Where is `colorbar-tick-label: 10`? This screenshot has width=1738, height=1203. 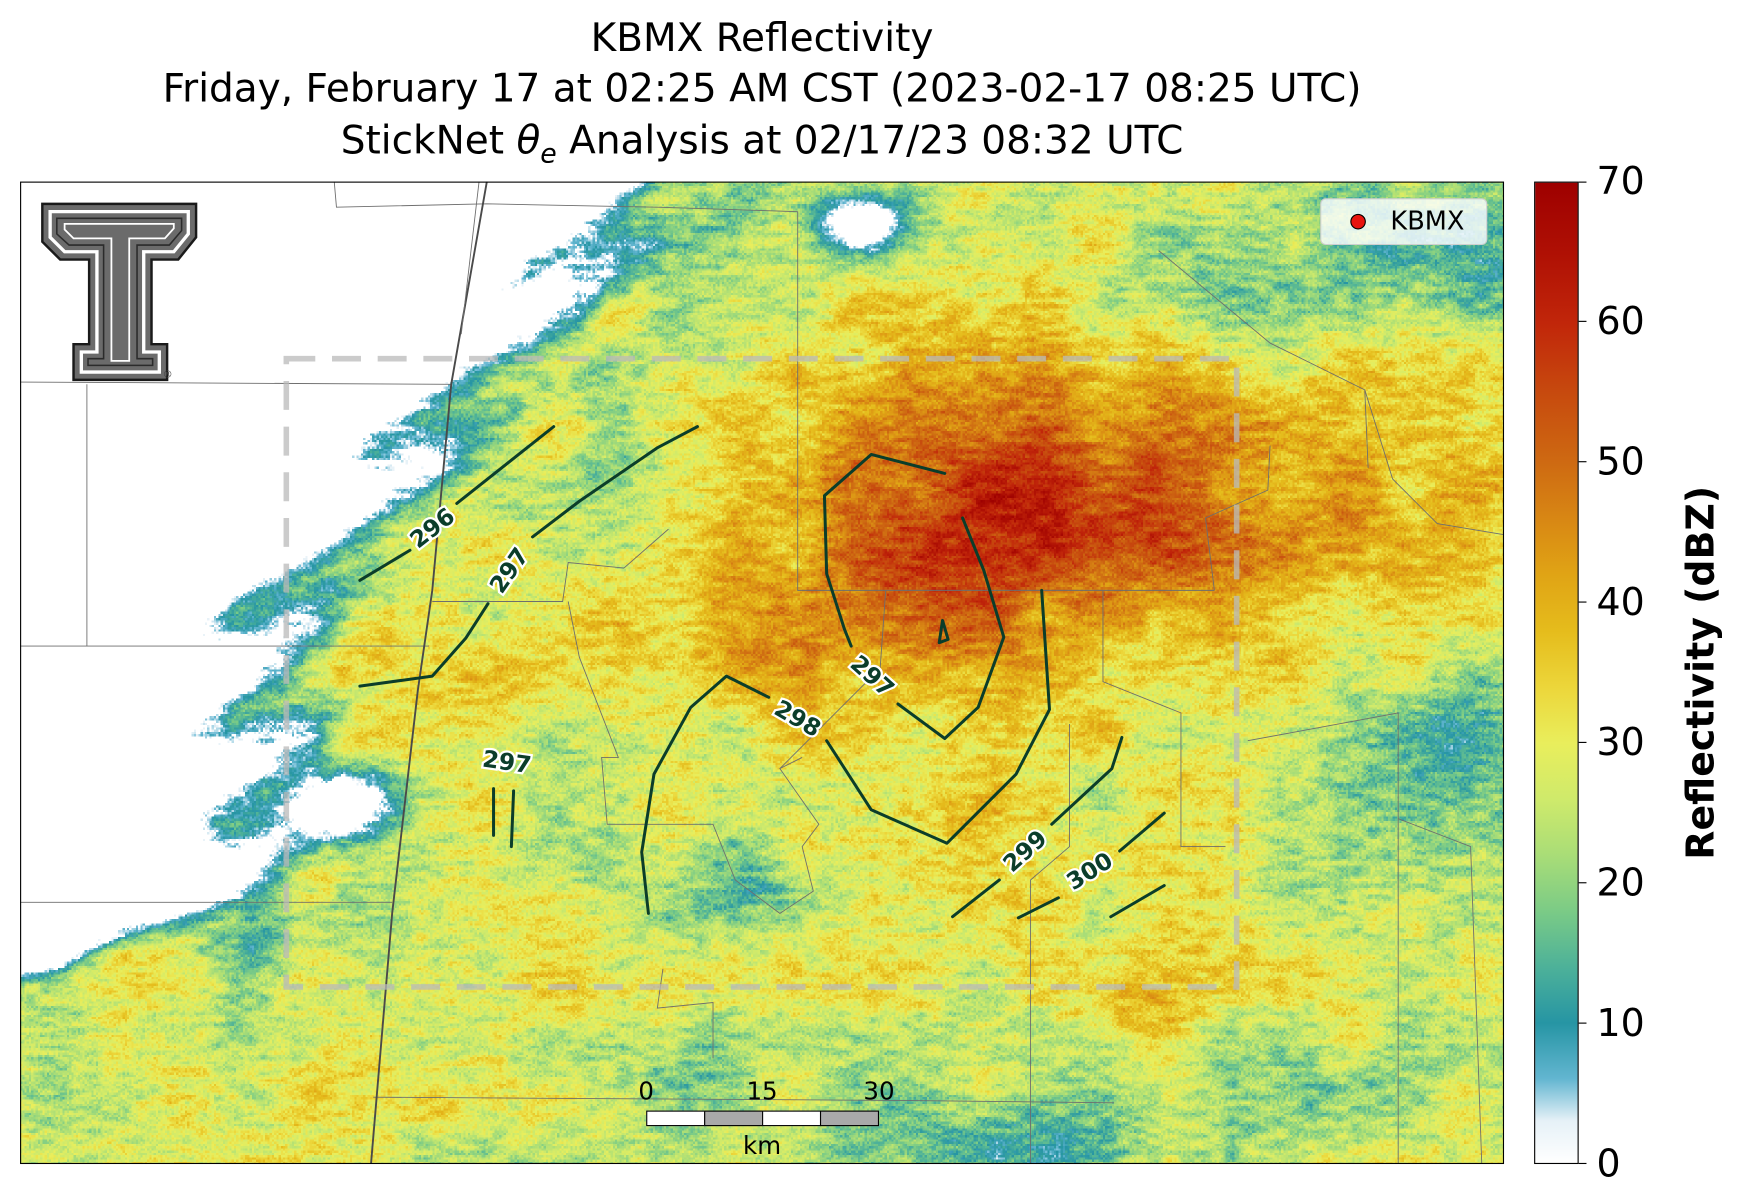 colorbar-tick-label: 10 is located at coordinates (1620, 1023).